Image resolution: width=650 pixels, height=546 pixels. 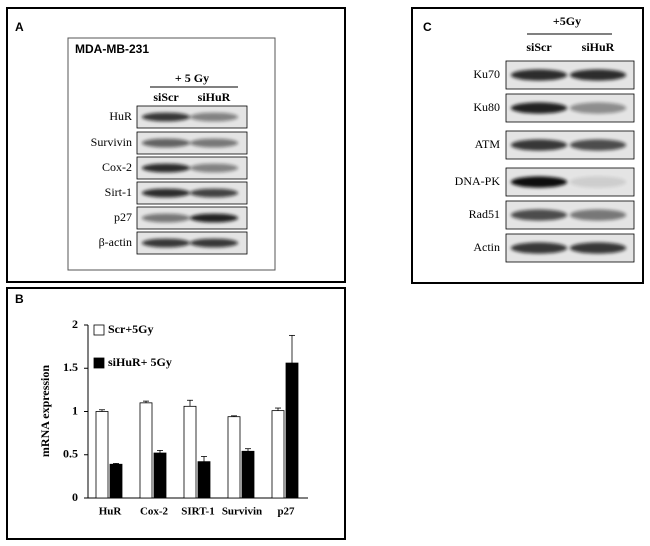 What do you see at coordinates (70, 367) in the screenshot?
I see `y-tick-label: 1.5` at bounding box center [70, 367].